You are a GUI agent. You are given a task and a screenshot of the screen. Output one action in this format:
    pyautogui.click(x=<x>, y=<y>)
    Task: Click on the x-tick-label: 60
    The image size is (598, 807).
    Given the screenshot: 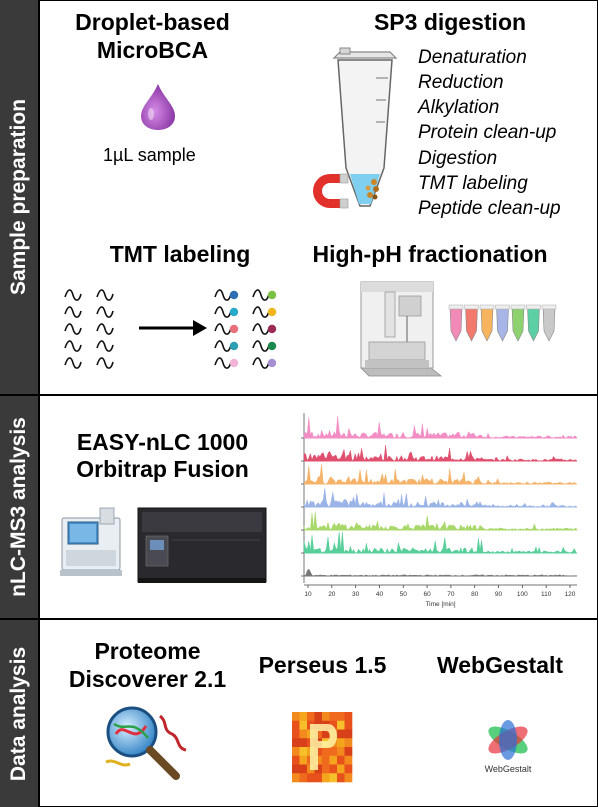 What is the action you would take?
    pyautogui.click(x=427, y=594)
    